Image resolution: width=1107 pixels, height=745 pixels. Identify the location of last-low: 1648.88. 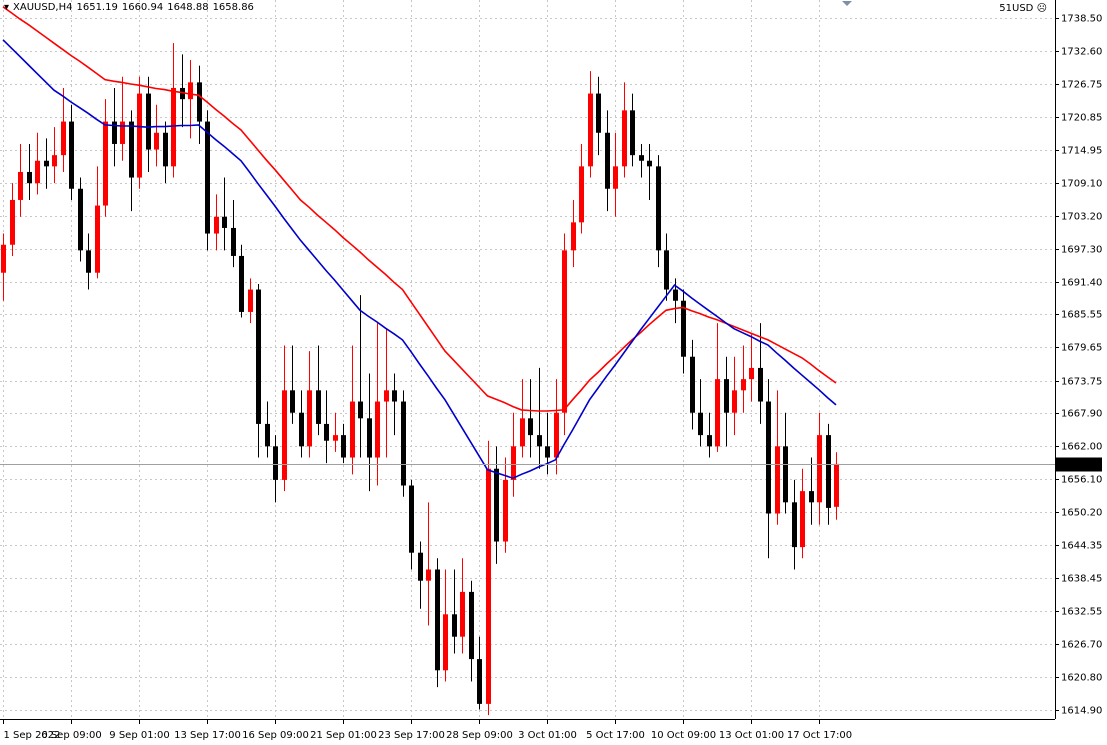
(188, 7).